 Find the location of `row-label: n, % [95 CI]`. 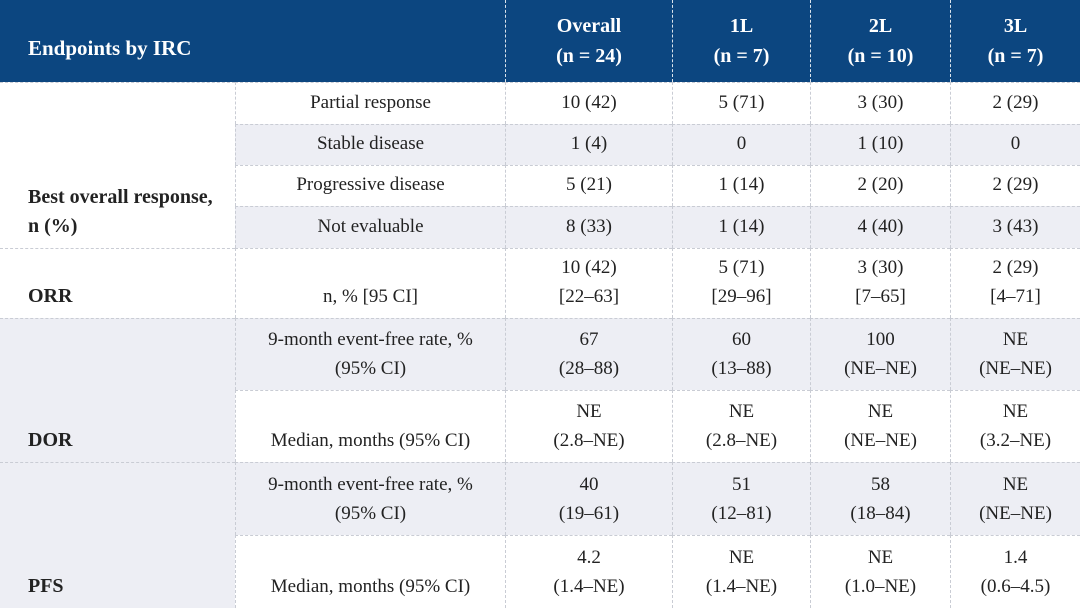

row-label: n, % [95 CI] is located at coordinates (370, 283).